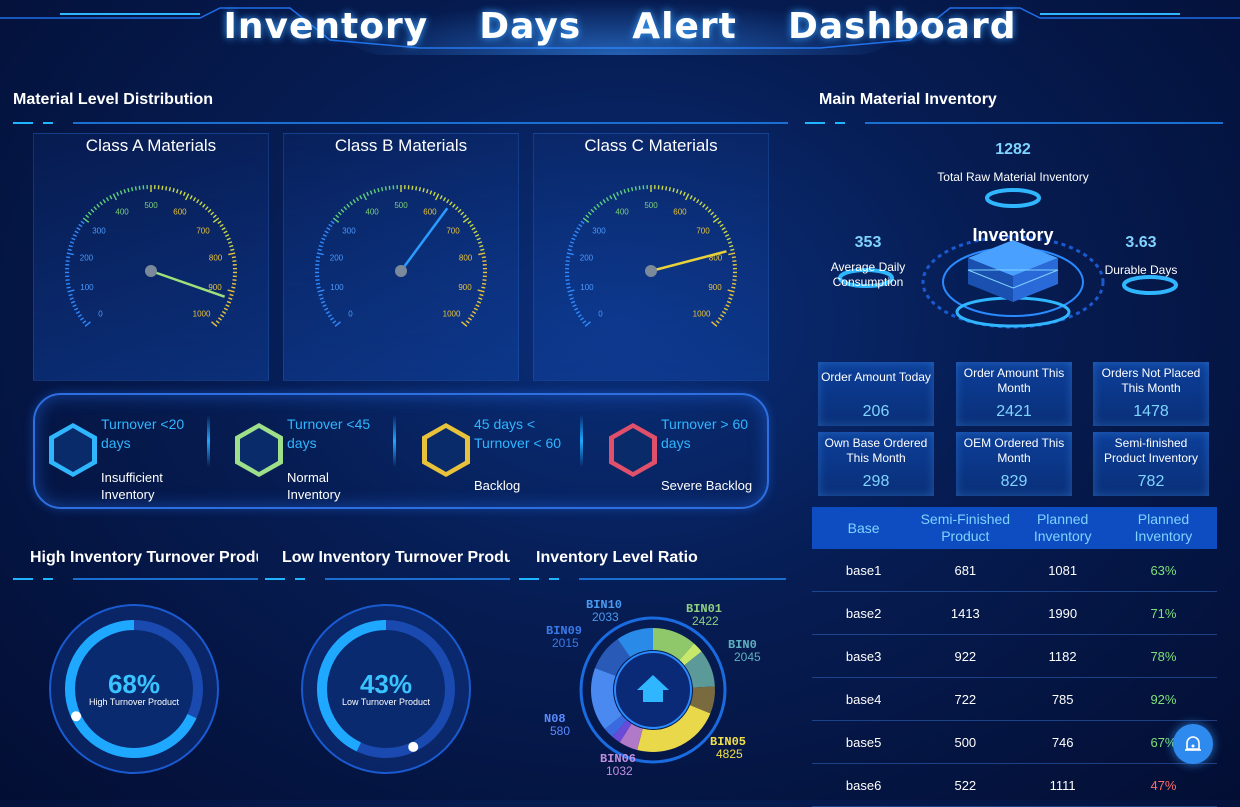 The image size is (1240, 807). Describe the element at coordinates (1062, 785) in the screenshot. I see `table-cell: 1111` at that location.